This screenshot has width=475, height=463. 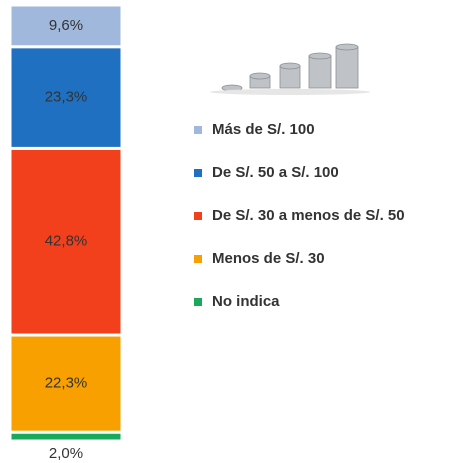 What do you see at coordinates (268, 258) in the screenshot?
I see `legend-label: Menos de S/. 30` at bounding box center [268, 258].